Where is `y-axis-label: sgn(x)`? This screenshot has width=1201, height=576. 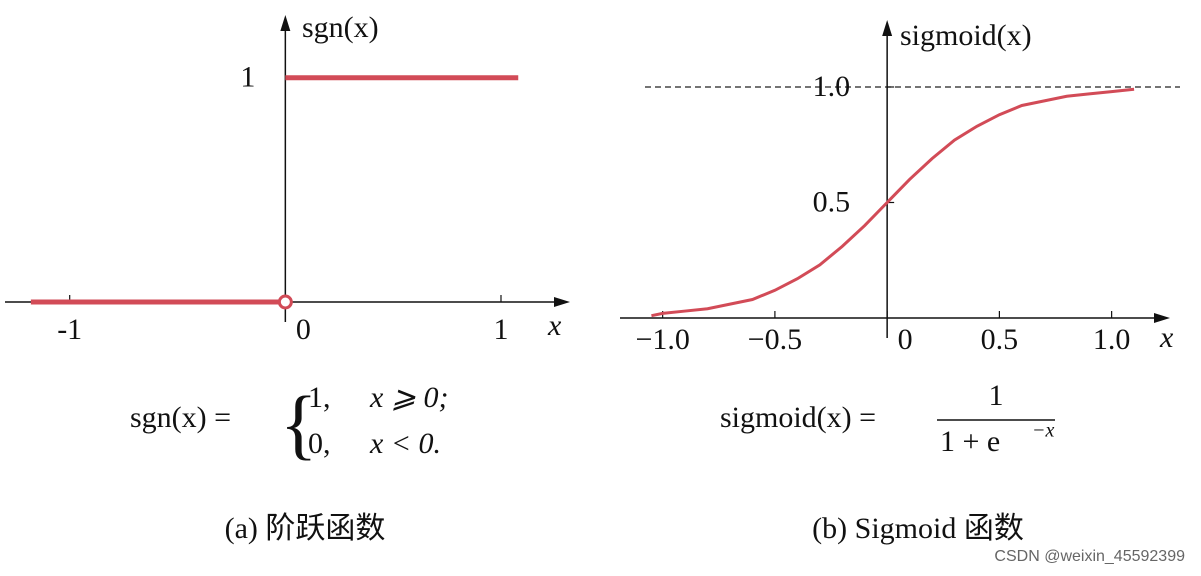
y-axis-label: sgn(x) is located at coordinates (340, 27).